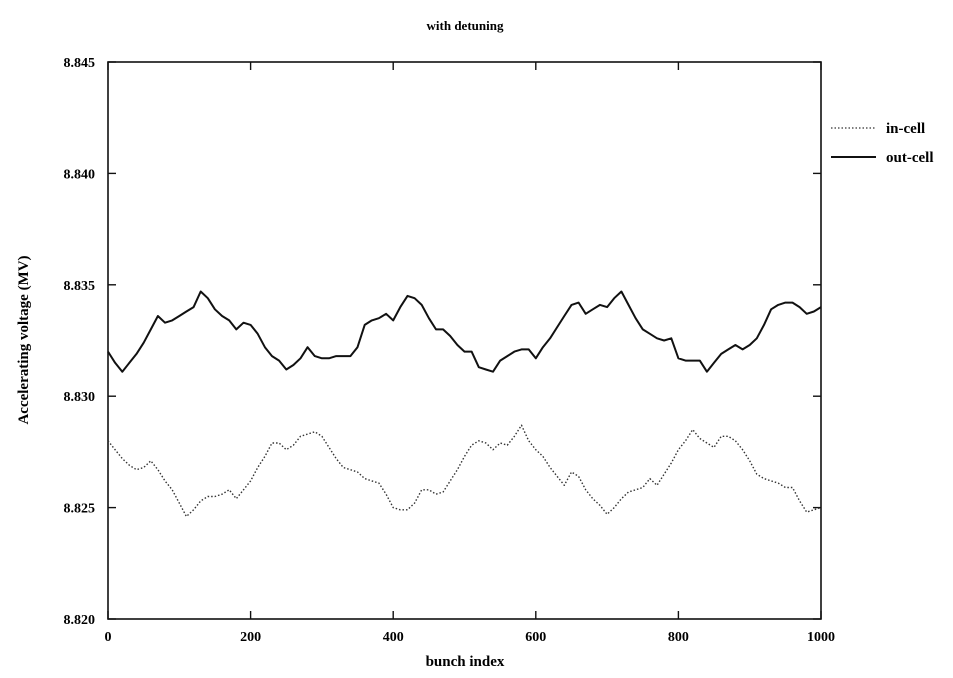 The width and height of the screenshot is (953, 678). What do you see at coordinates (80, 509) in the screenshot?
I see `y-tick-label: 8.825` at bounding box center [80, 509].